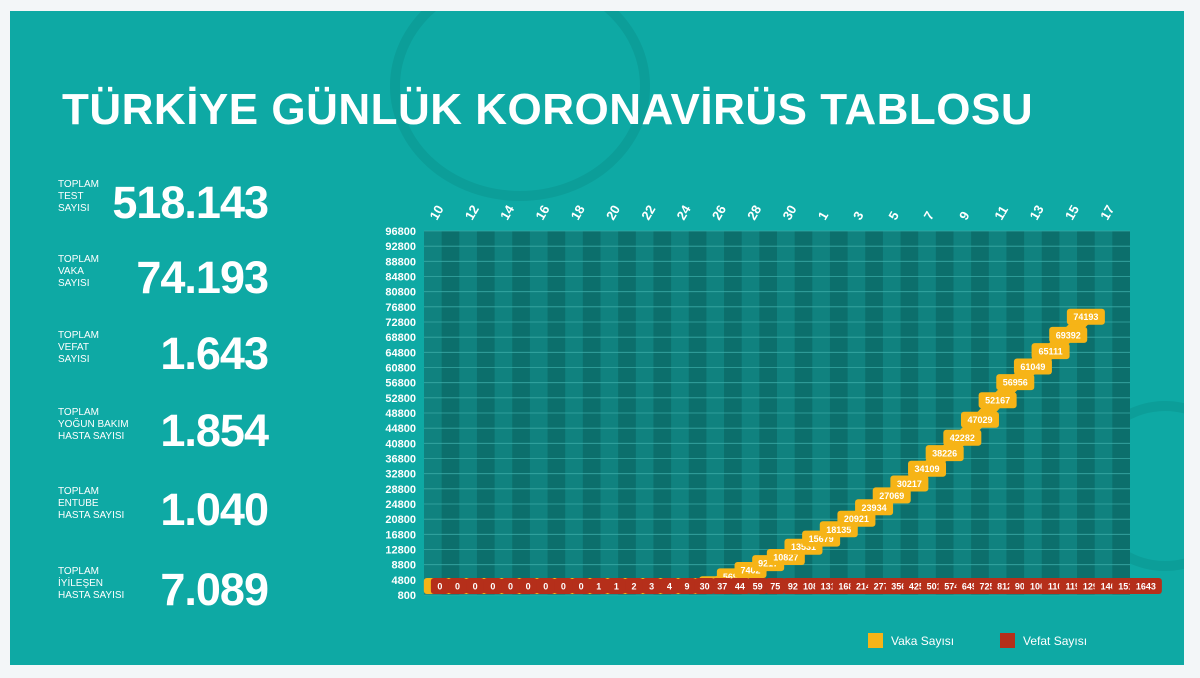 Image resolution: width=1200 pixels, height=678 pixels. What do you see at coordinates (934, 587) in the screenshot?
I see `data-label-vefat: 501` at bounding box center [934, 587].